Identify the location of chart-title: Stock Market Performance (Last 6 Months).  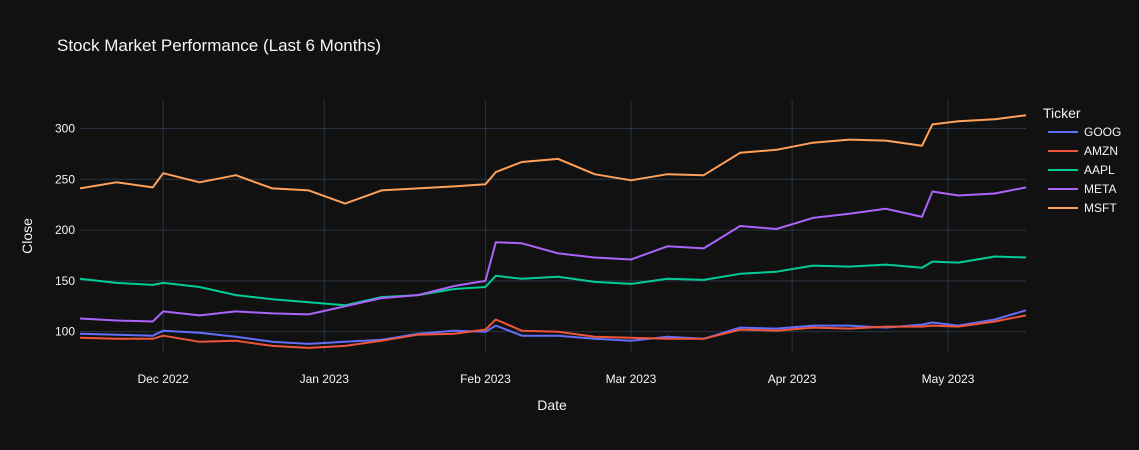
(219, 45).